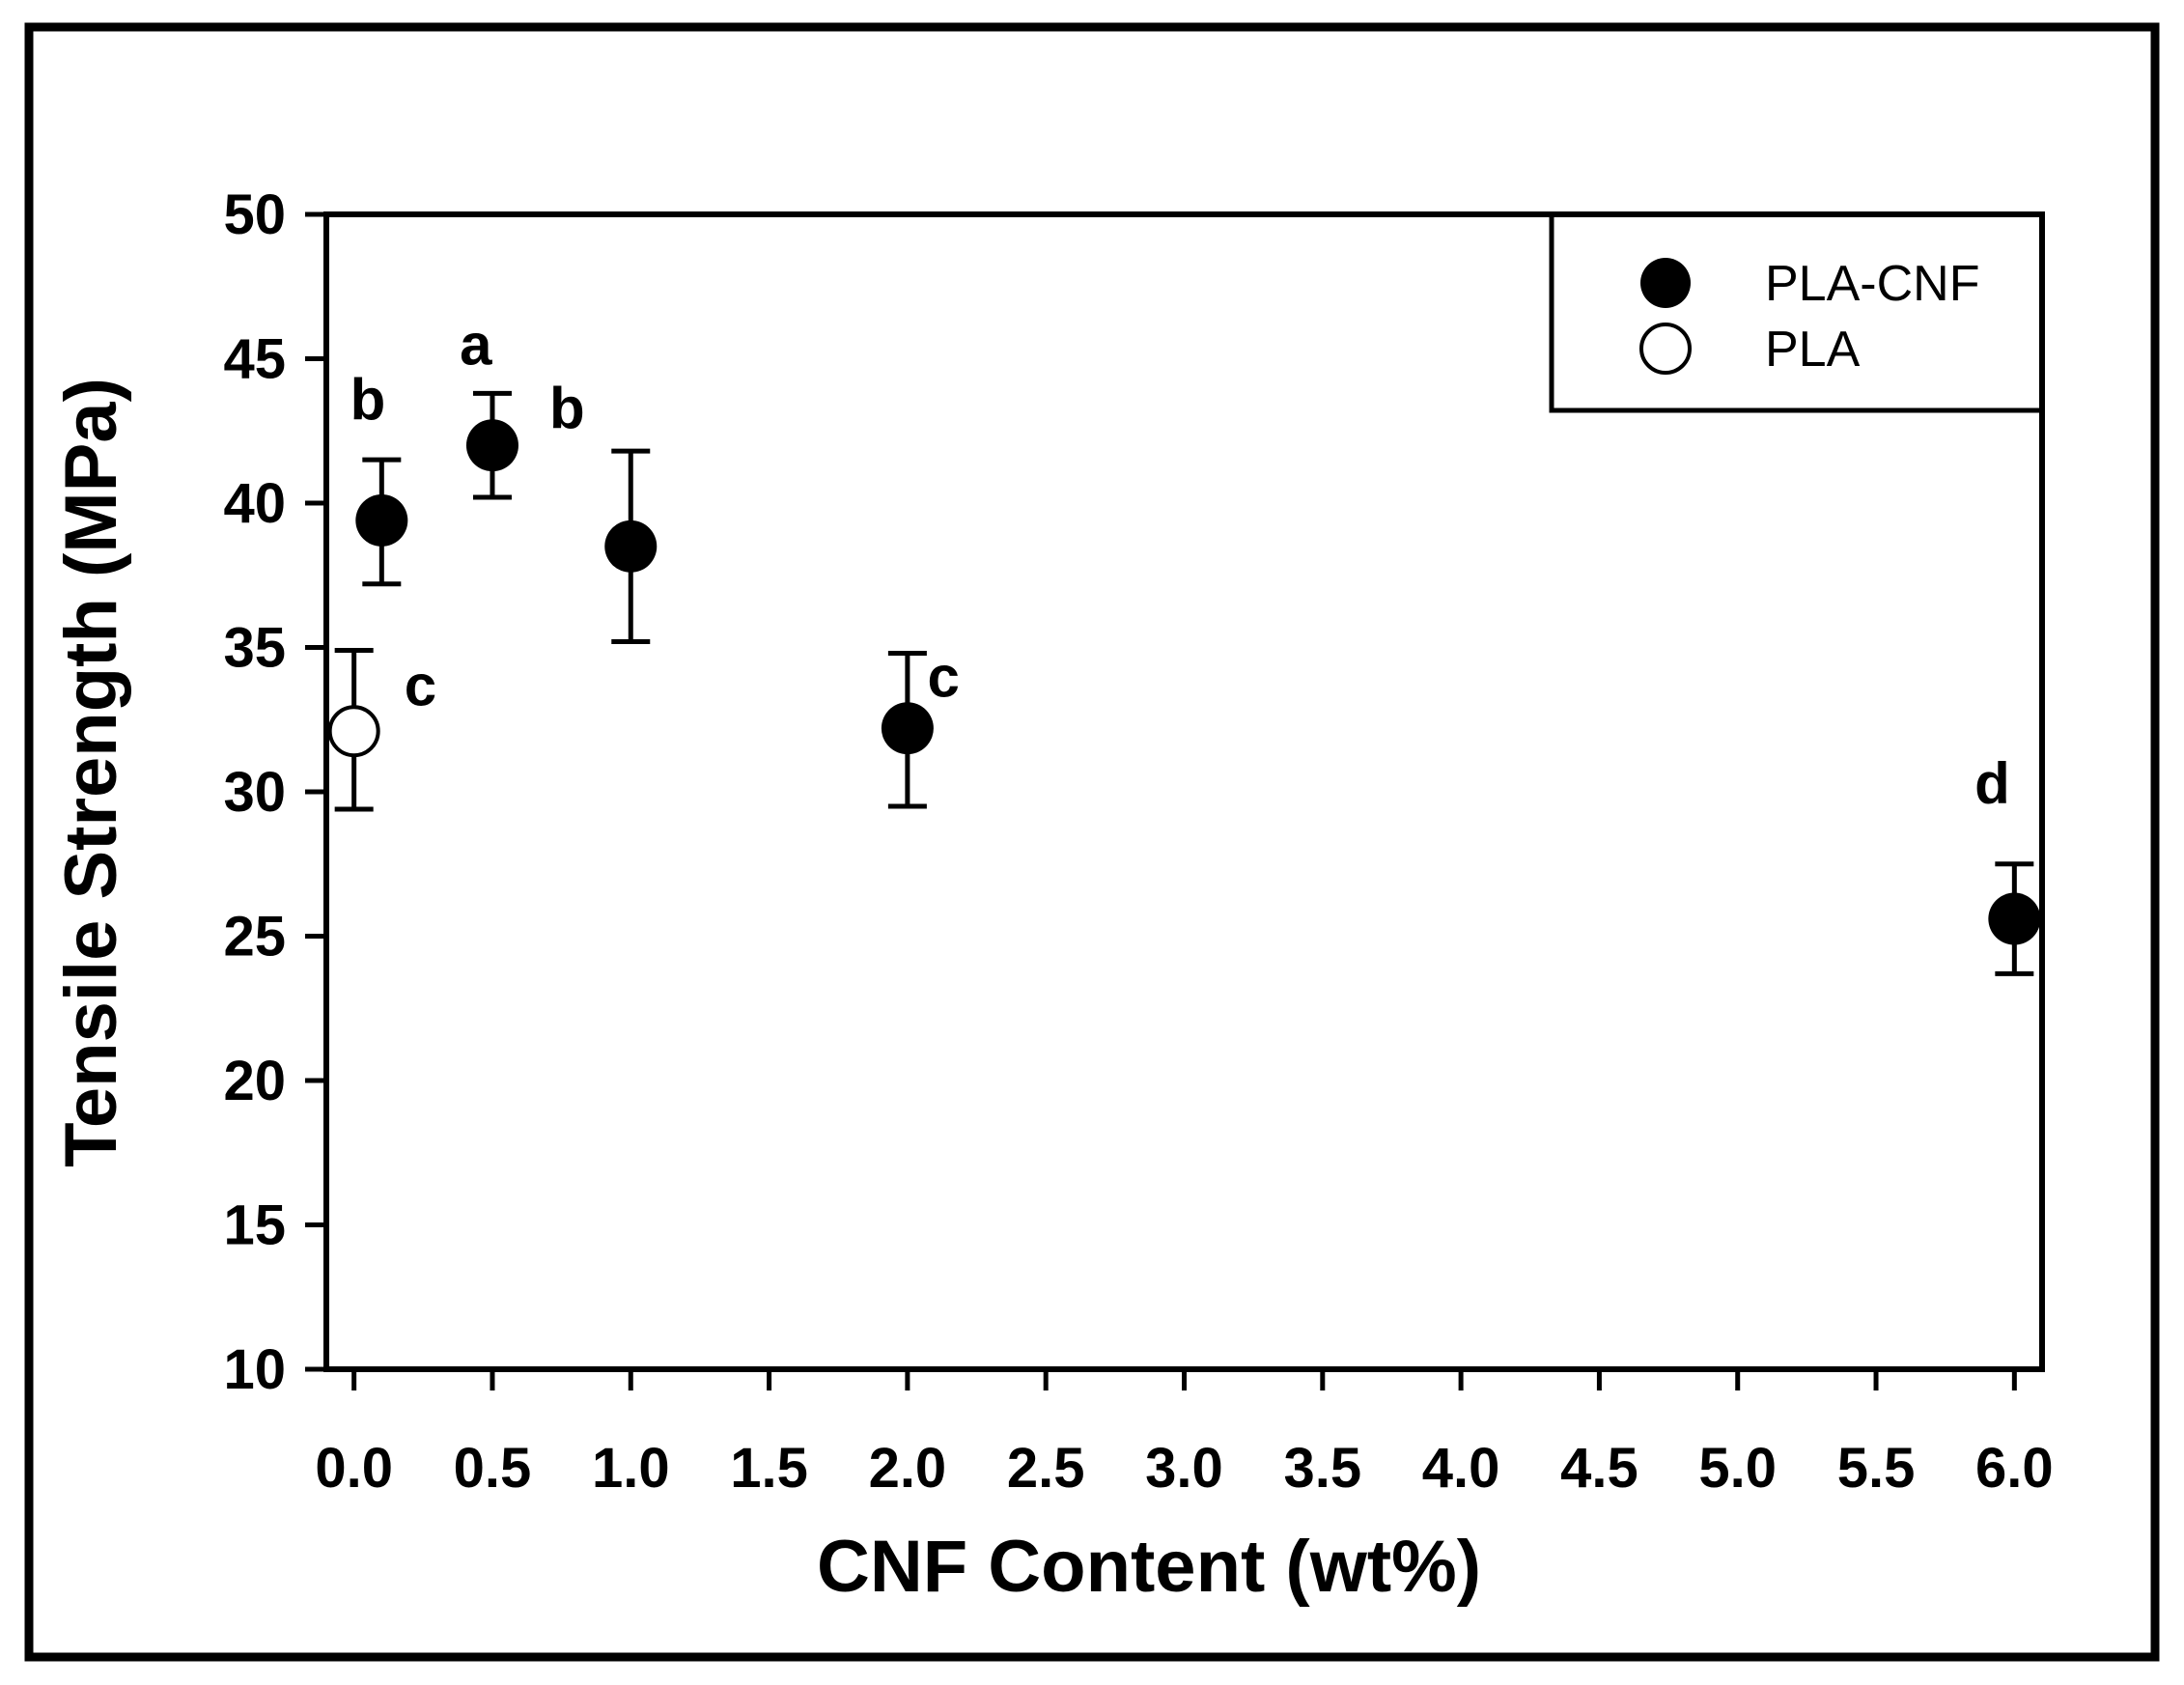 This screenshot has height=1685, width=2184. Describe the element at coordinates (255, 1081) in the screenshot. I see `y-tick-label: 20` at that location.